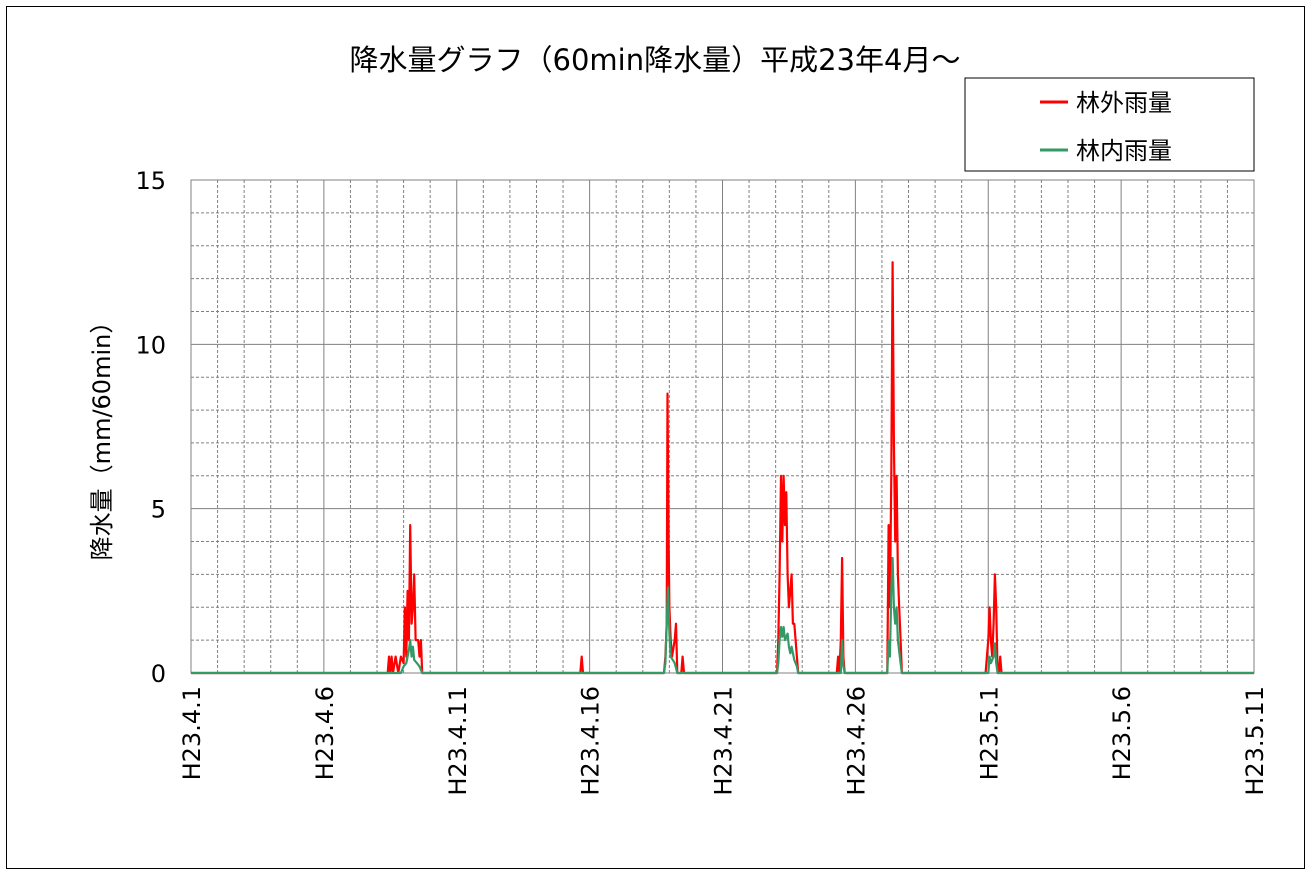 This screenshot has width=1312, height=875. I want to click on chart-title: 降水量グラフ（60min降水量）平成23年4月～, so click(655, 60).